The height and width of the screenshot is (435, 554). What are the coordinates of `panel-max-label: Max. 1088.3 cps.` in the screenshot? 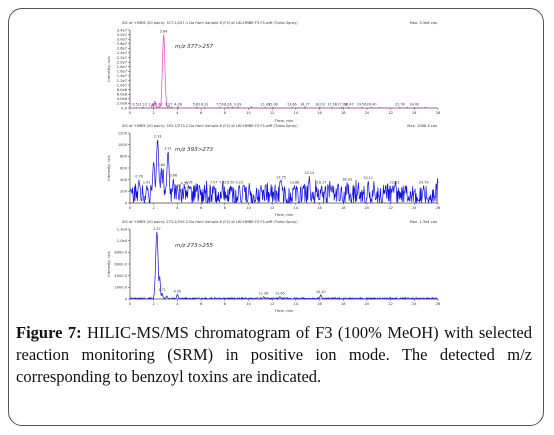 It's located at (422, 126).